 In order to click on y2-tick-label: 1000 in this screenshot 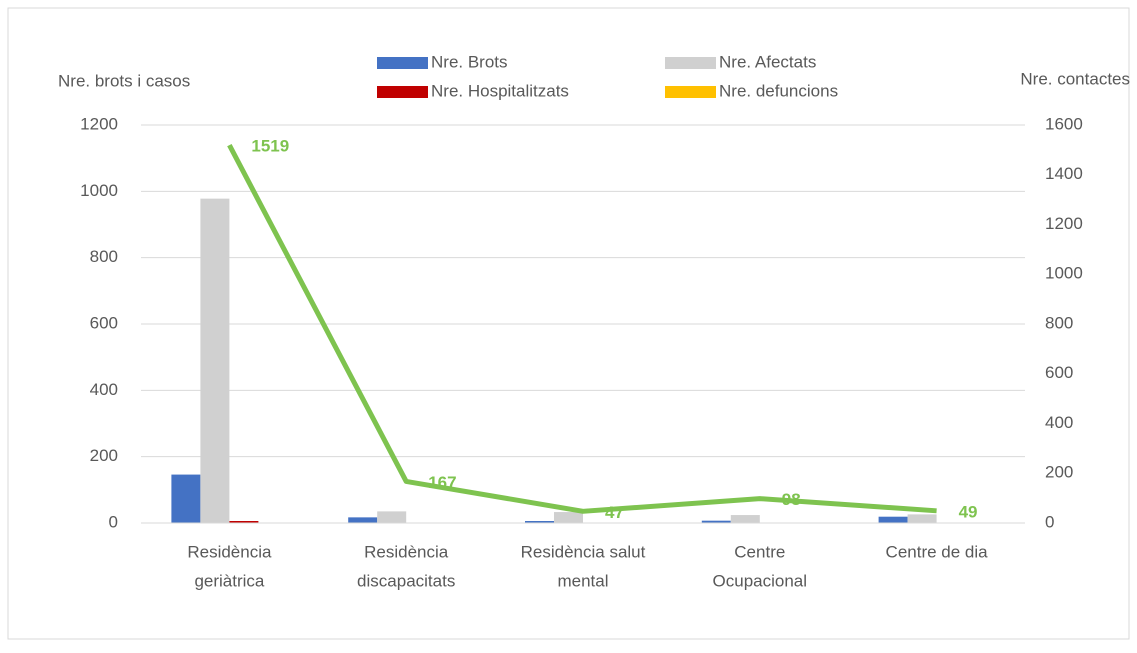, I will do `click(1064, 273)`.